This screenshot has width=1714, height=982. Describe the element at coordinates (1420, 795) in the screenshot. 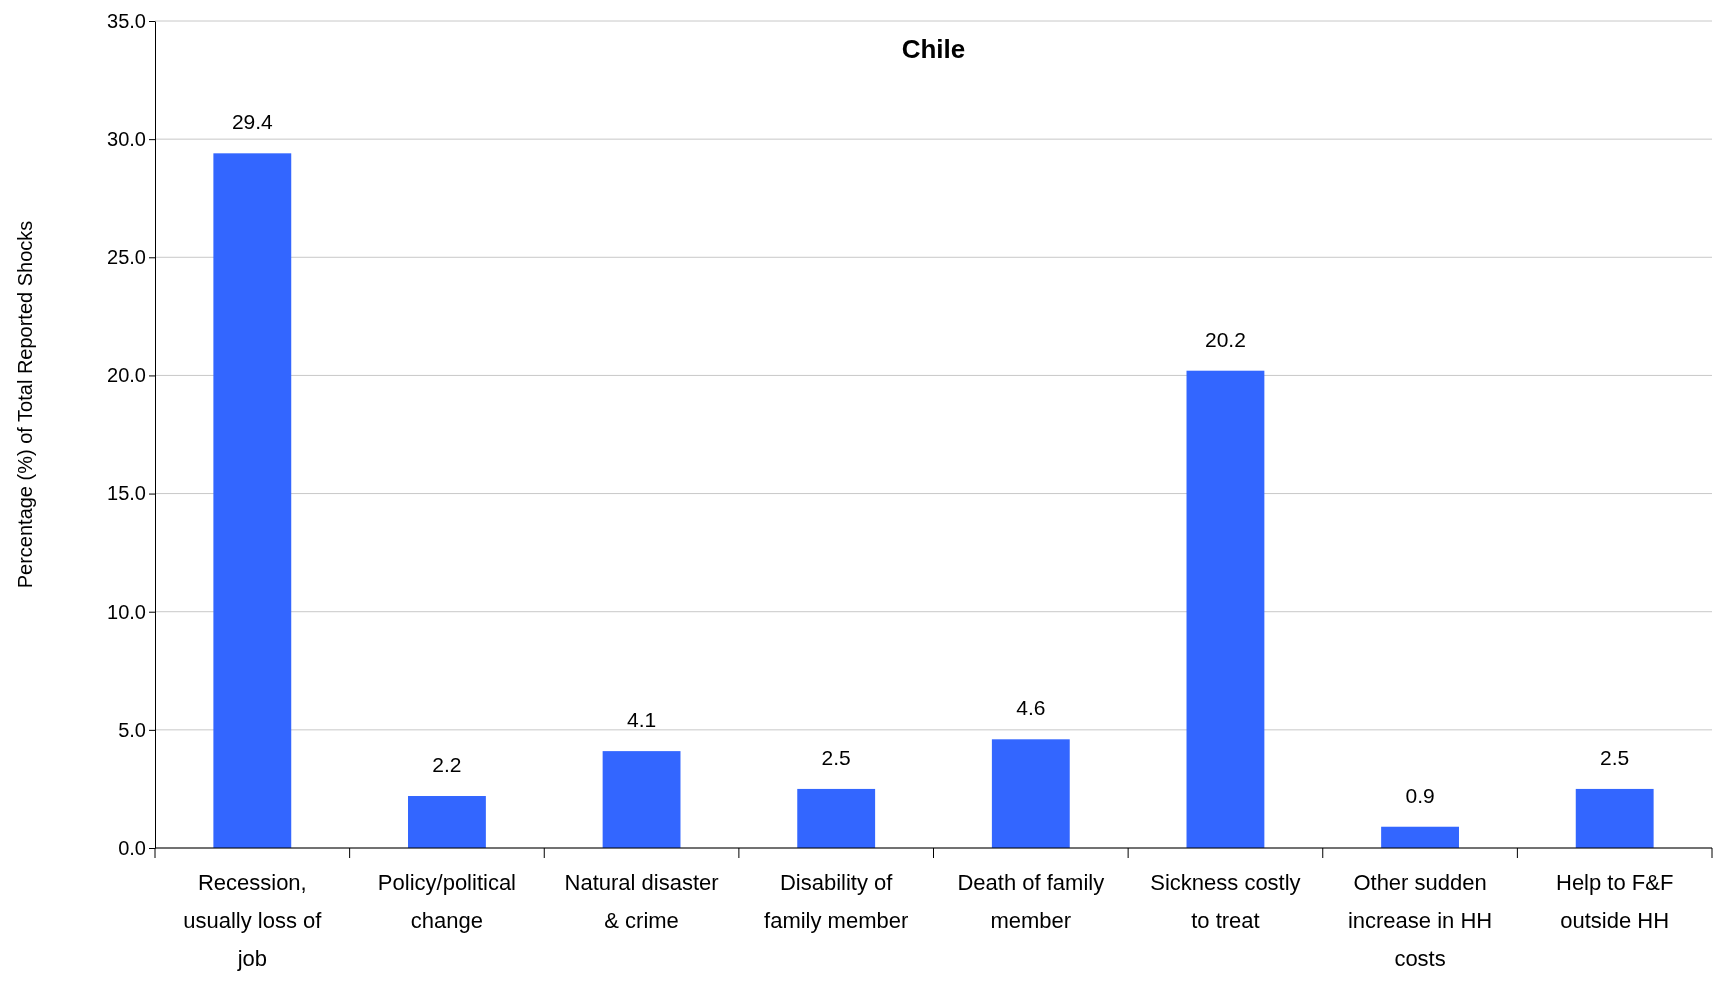

I see `data-label: 0.9` at that location.